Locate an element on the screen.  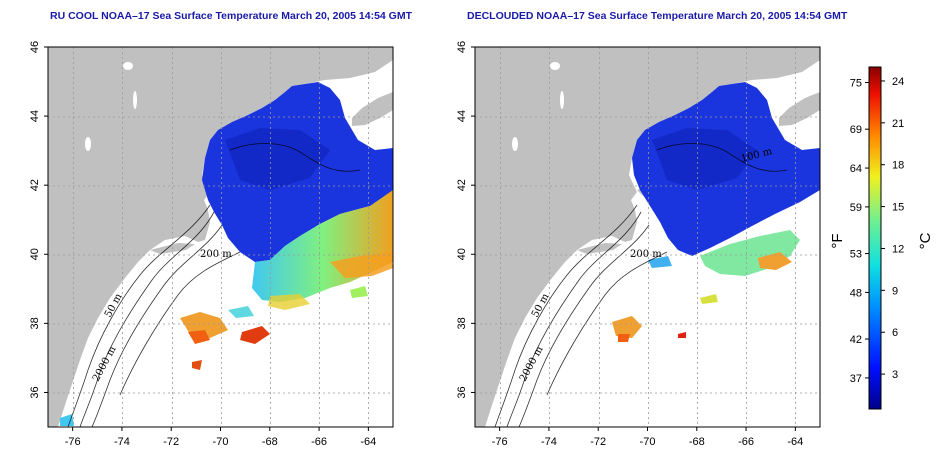
right-lon-tick-label: -64 is located at coordinates (795, 442).